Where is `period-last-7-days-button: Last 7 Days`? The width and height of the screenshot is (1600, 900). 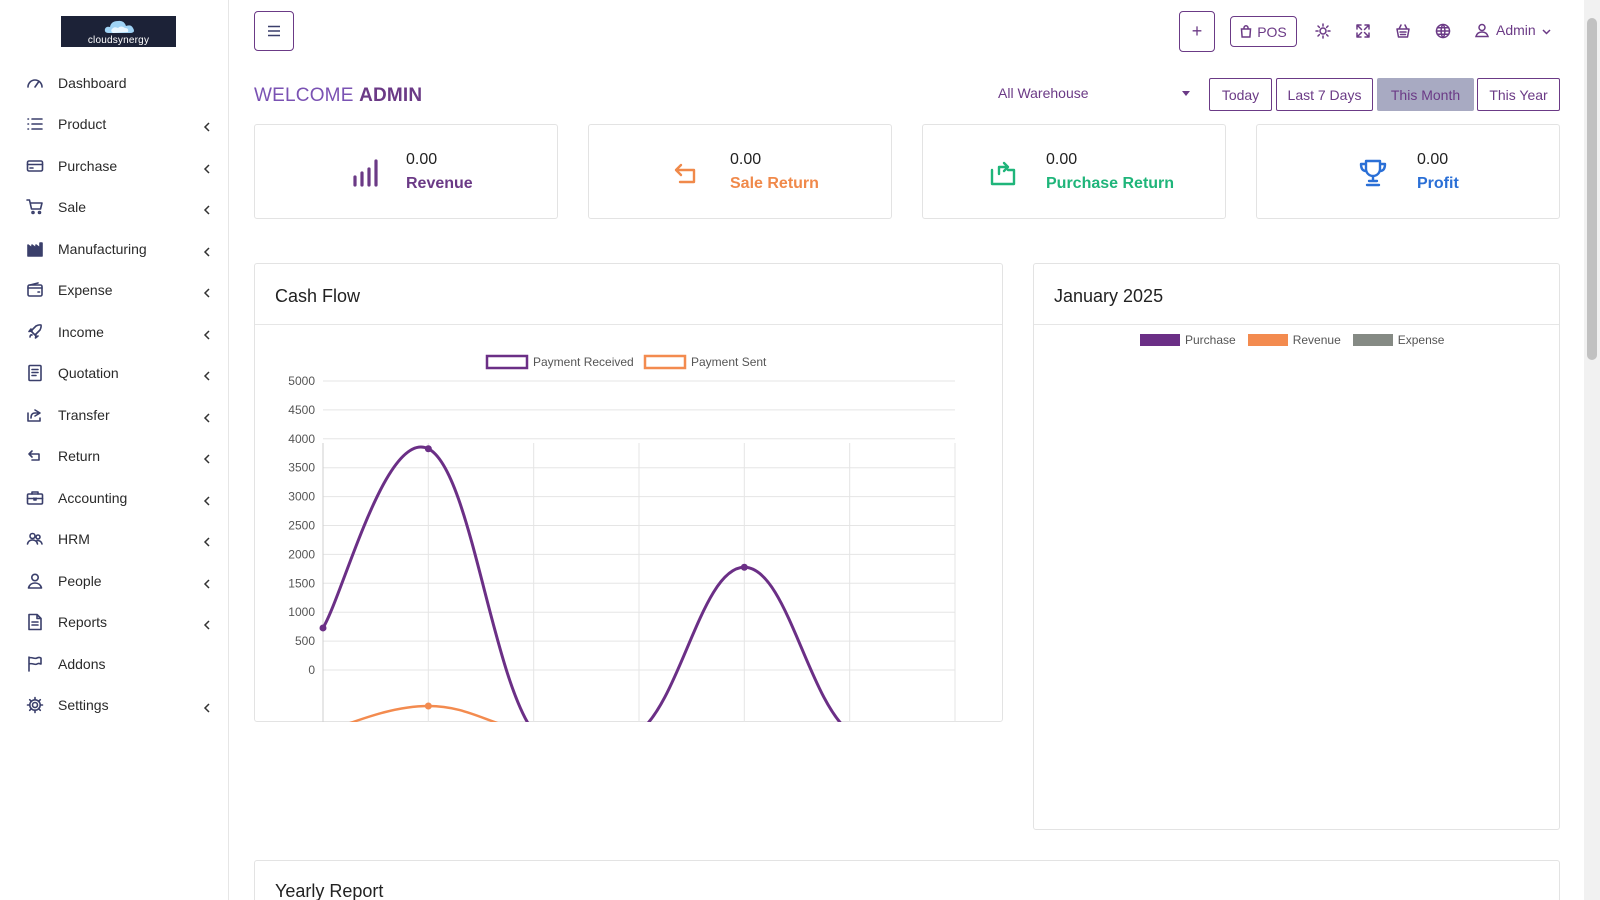
period-last-7-days-button: Last 7 Days is located at coordinates (1324, 94).